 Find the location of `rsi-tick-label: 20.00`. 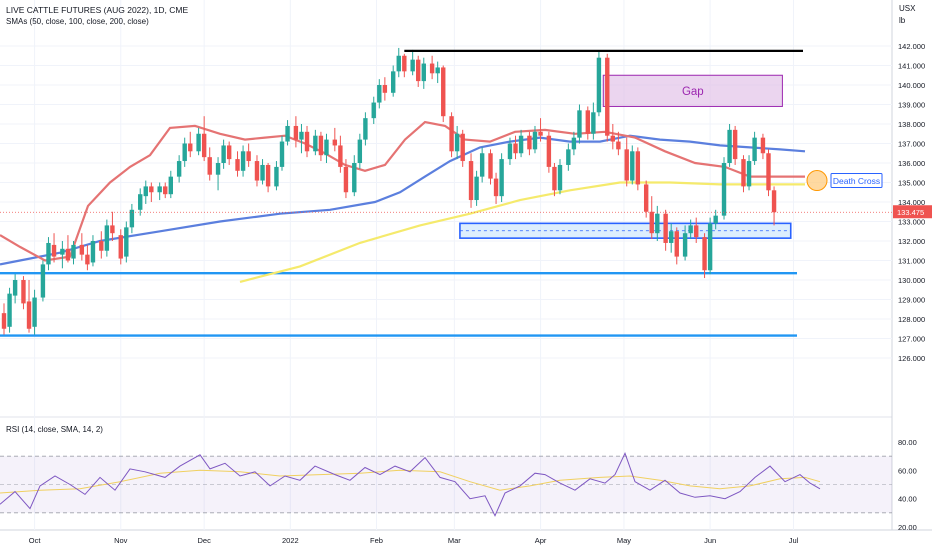

rsi-tick-label: 20.00 is located at coordinates (907, 527).